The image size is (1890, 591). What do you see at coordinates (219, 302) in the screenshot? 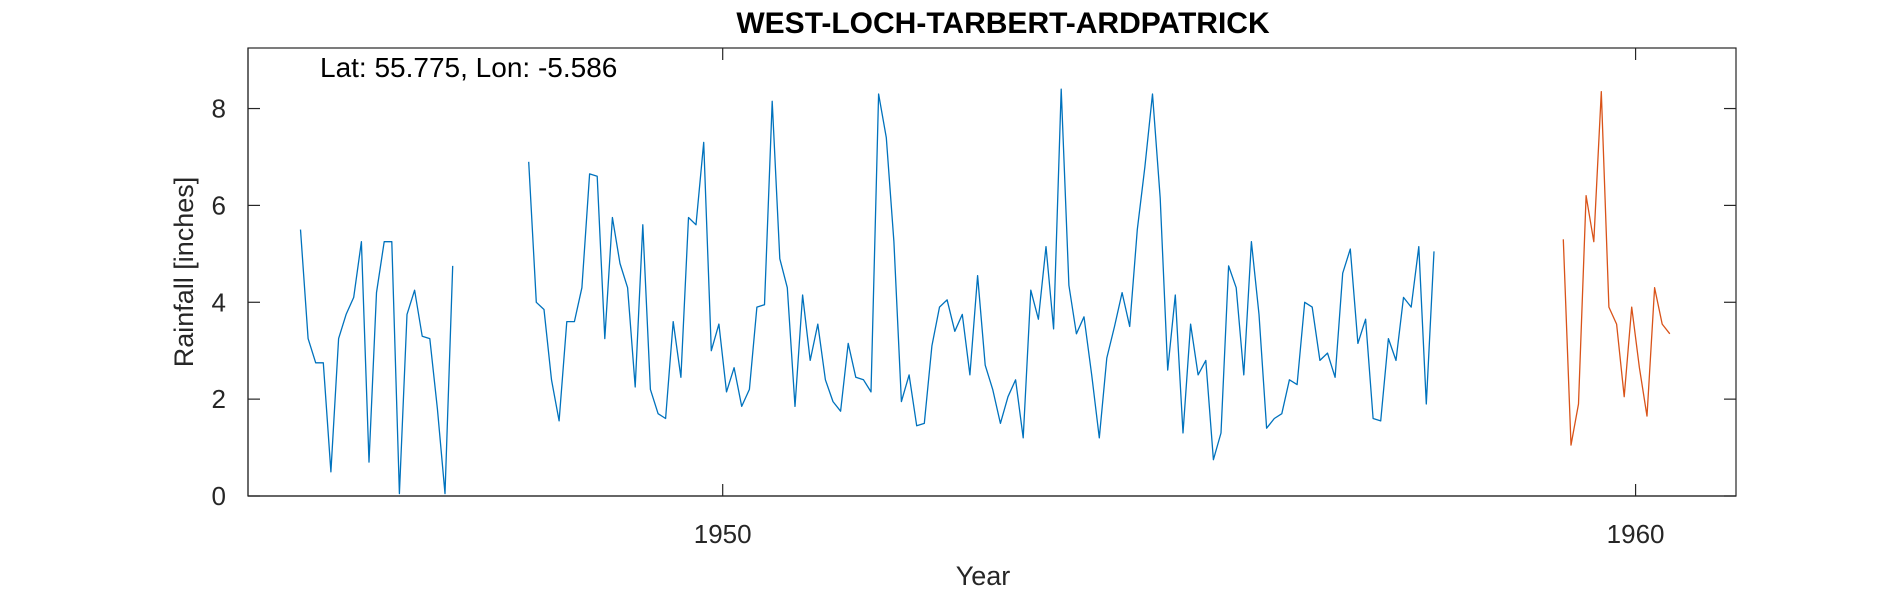
I see `y-tick-label: 4` at bounding box center [219, 302].